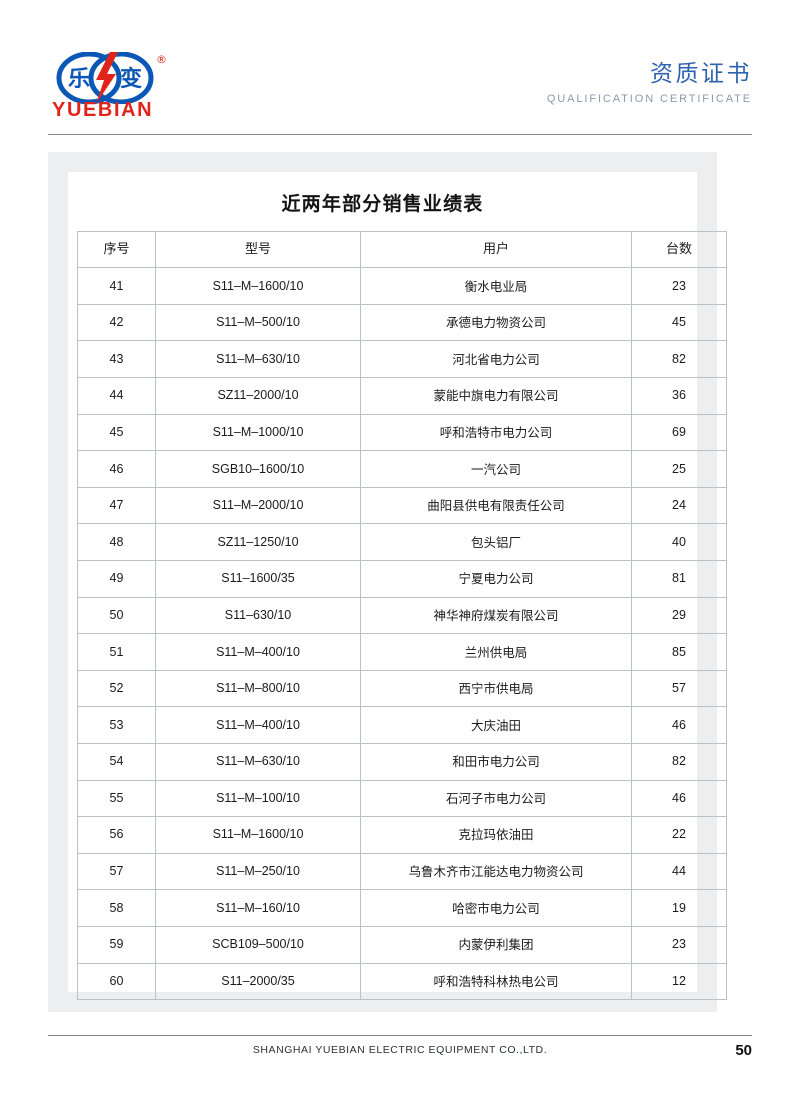  What do you see at coordinates (679, 981) in the screenshot?
I see `table-cell-qty: 12` at bounding box center [679, 981].